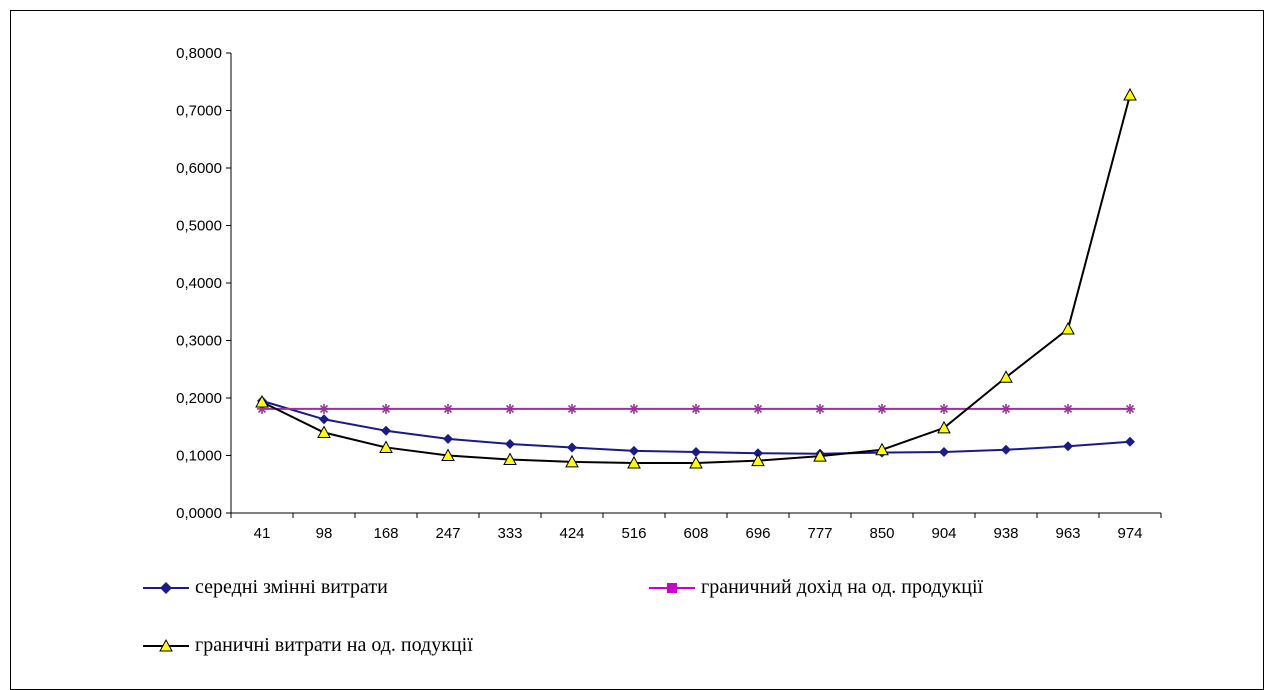  What do you see at coordinates (199, 111) in the screenshot?
I see `y-tick-label: 0,7000` at bounding box center [199, 111].